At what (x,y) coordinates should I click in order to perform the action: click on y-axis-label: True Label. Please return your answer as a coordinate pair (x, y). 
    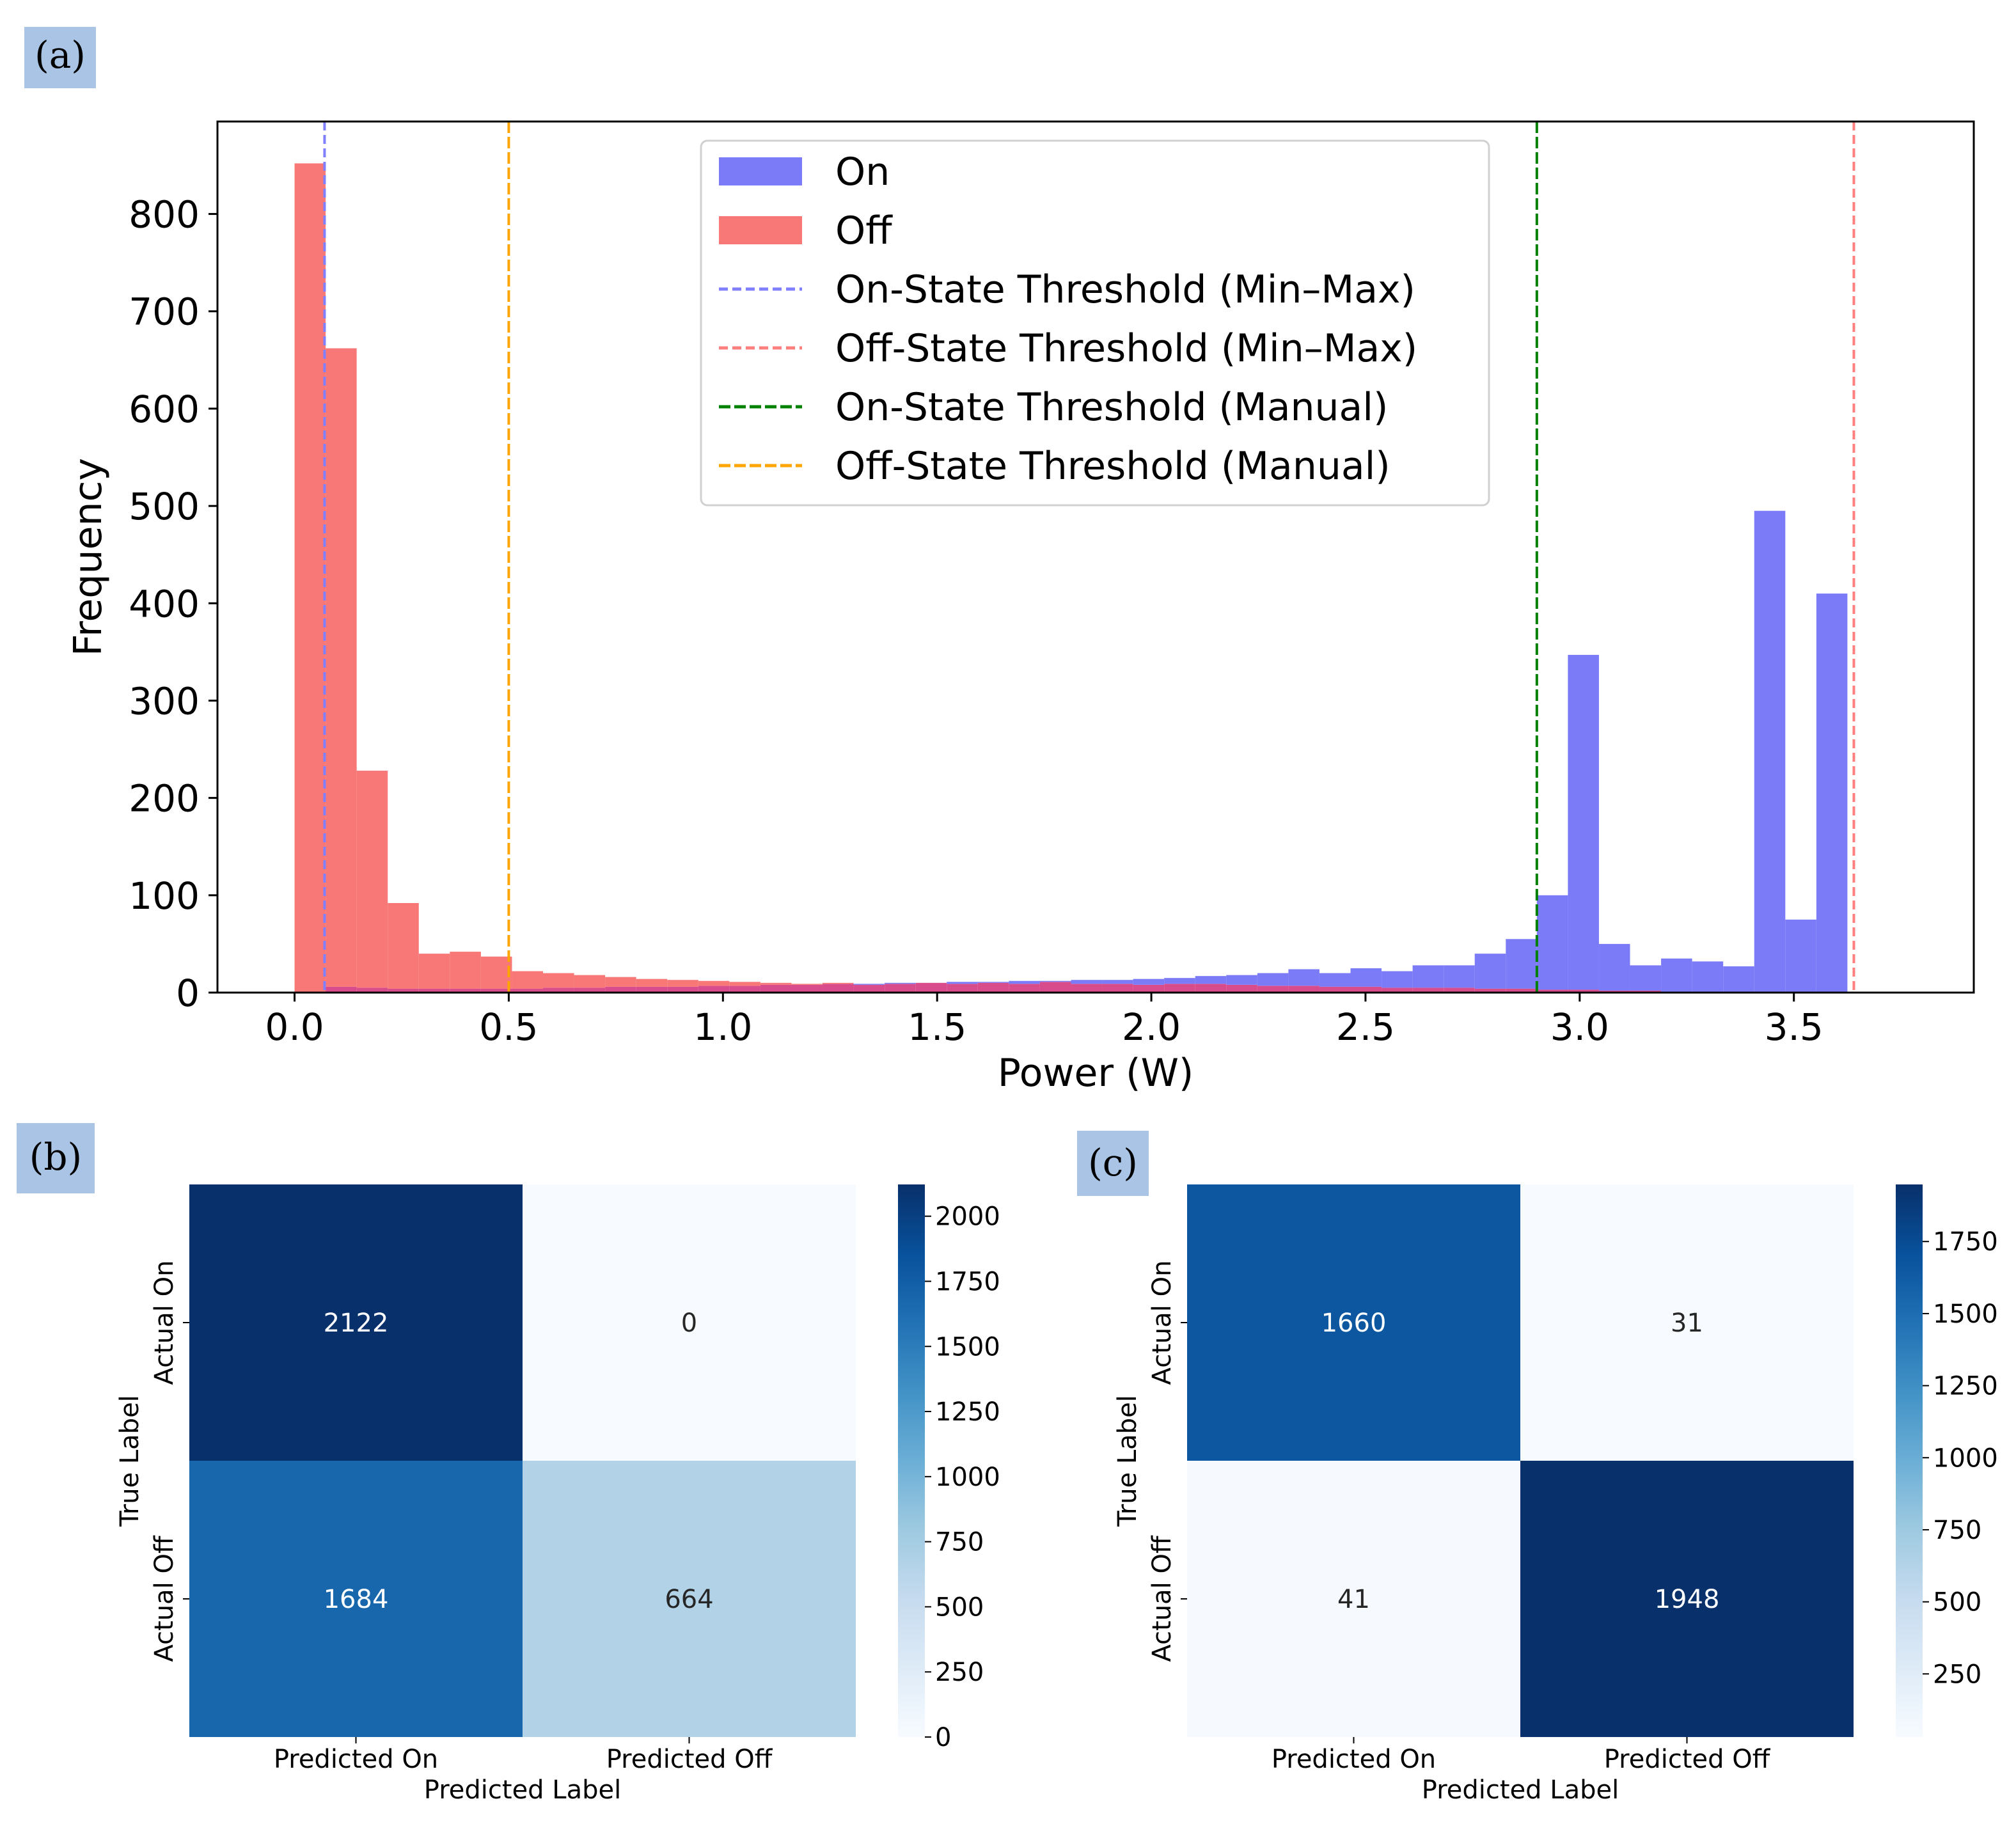
    Looking at the image, I should click on (1127, 1461).